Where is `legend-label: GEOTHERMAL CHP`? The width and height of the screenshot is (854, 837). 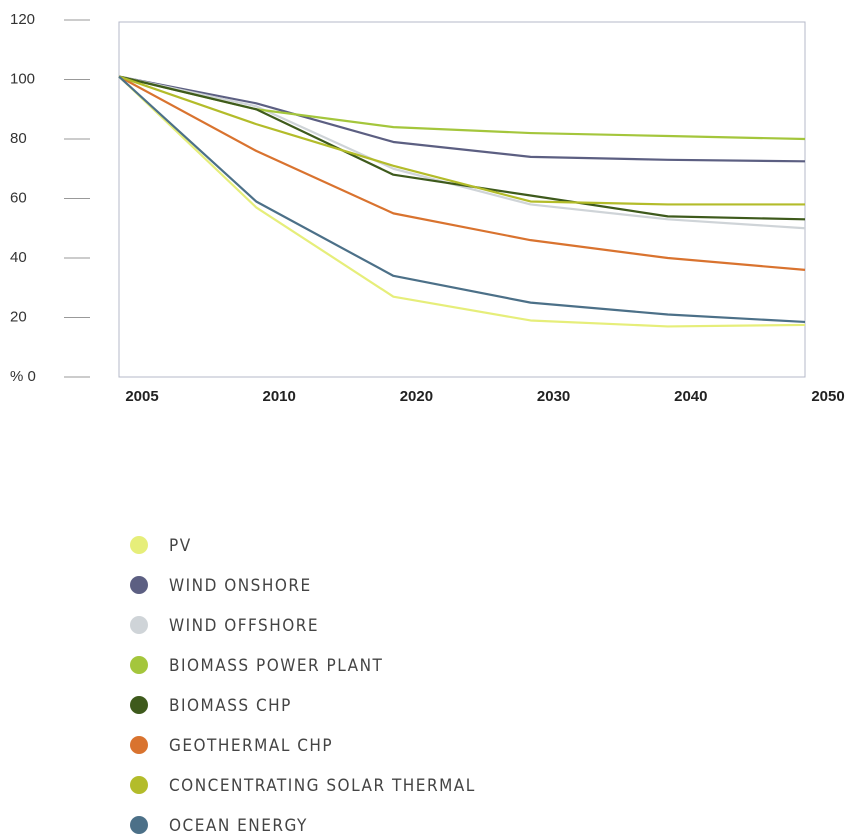
legend-label: GEOTHERMAL CHP is located at coordinates (251, 746).